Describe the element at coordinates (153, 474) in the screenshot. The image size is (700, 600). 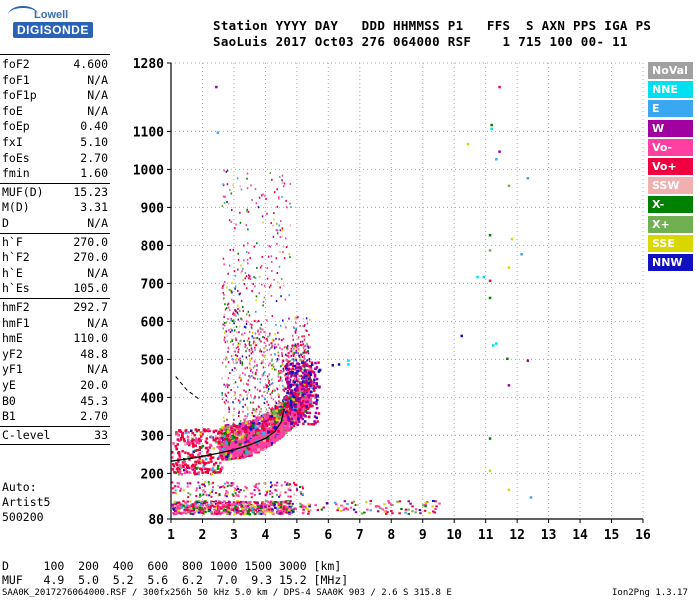
I see `y-tick-label: 200` at that location.